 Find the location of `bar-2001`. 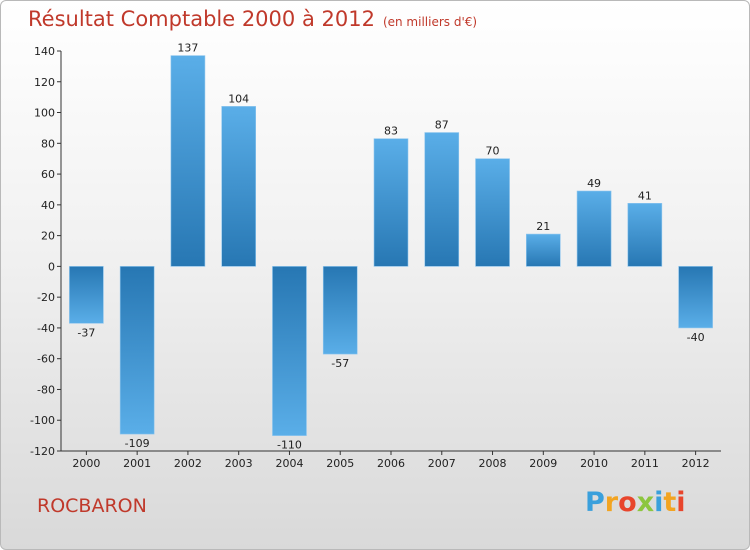

bar-2001 is located at coordinates (137, 350).